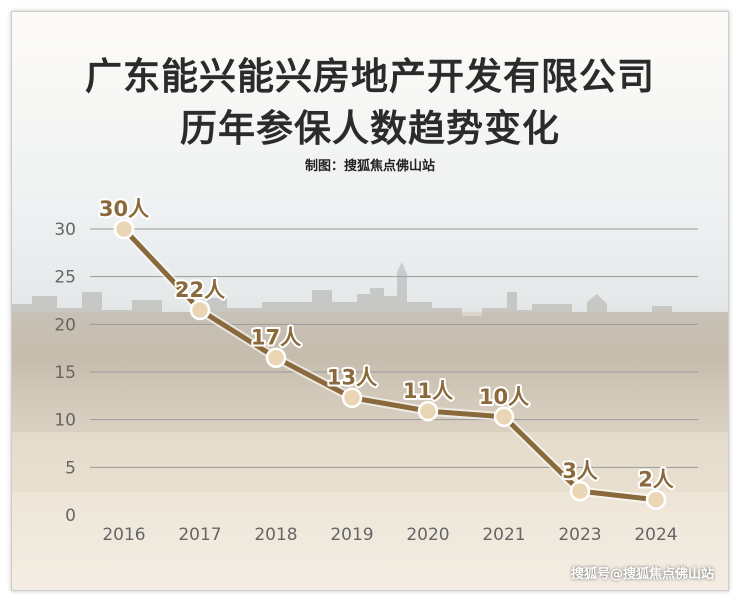 This screenshot has height=601, width=740. What do you see at coordinates (70, 468) in the screenshot?
I see `y-tick-label: 5` at bounding box center [70, 468].